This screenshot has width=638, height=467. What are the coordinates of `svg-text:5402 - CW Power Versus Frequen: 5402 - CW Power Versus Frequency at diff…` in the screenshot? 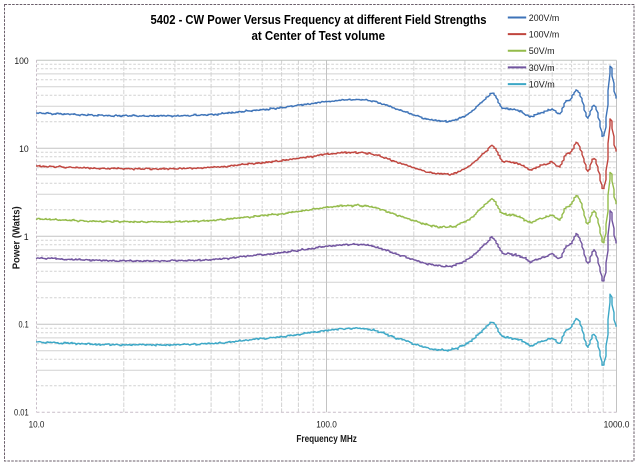 It's located at (319, 20).